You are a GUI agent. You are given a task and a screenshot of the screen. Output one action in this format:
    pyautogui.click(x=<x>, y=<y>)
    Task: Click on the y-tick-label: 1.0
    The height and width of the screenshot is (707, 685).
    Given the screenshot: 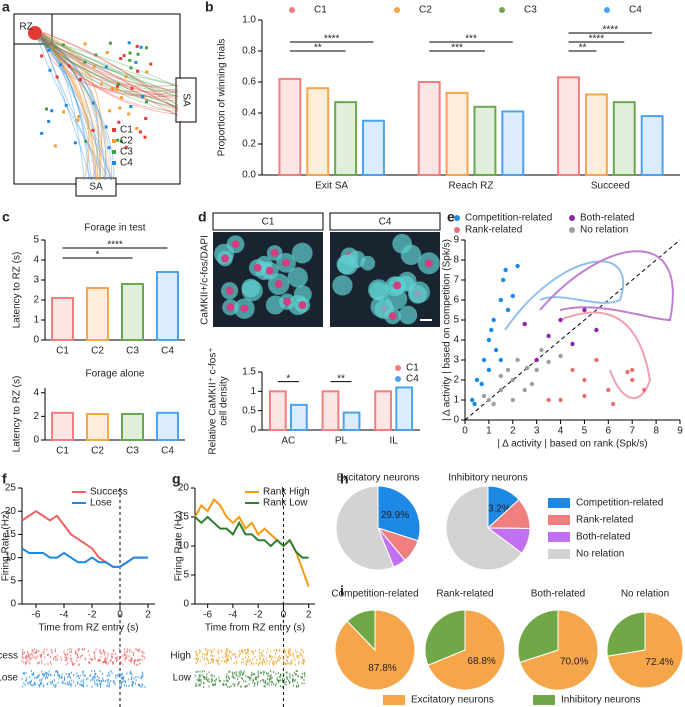 What is the action you would take?
    pyautogui.click(x=249, y=20)
    